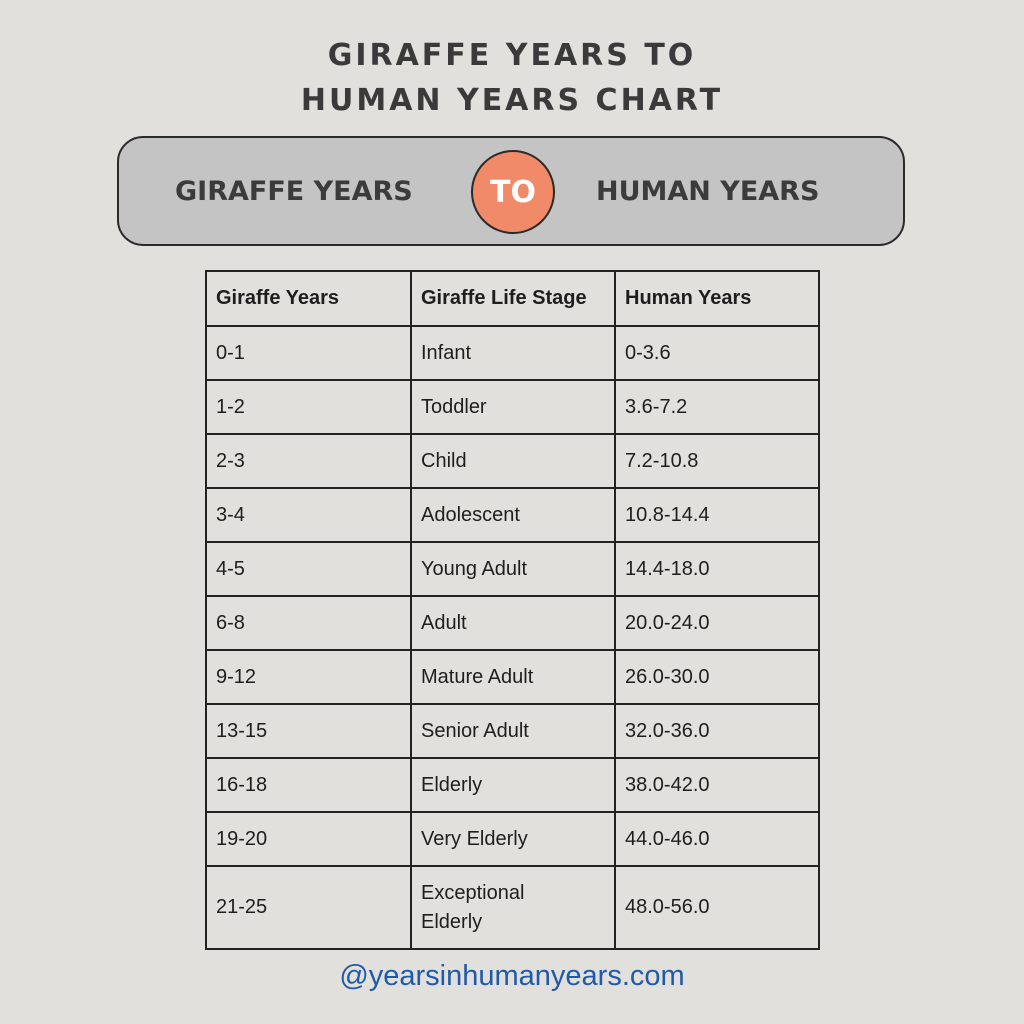  Describe the element at coordinates (717, 569) in the screenshot. I see `cell-human-years: 14.4-18.0` at that location.